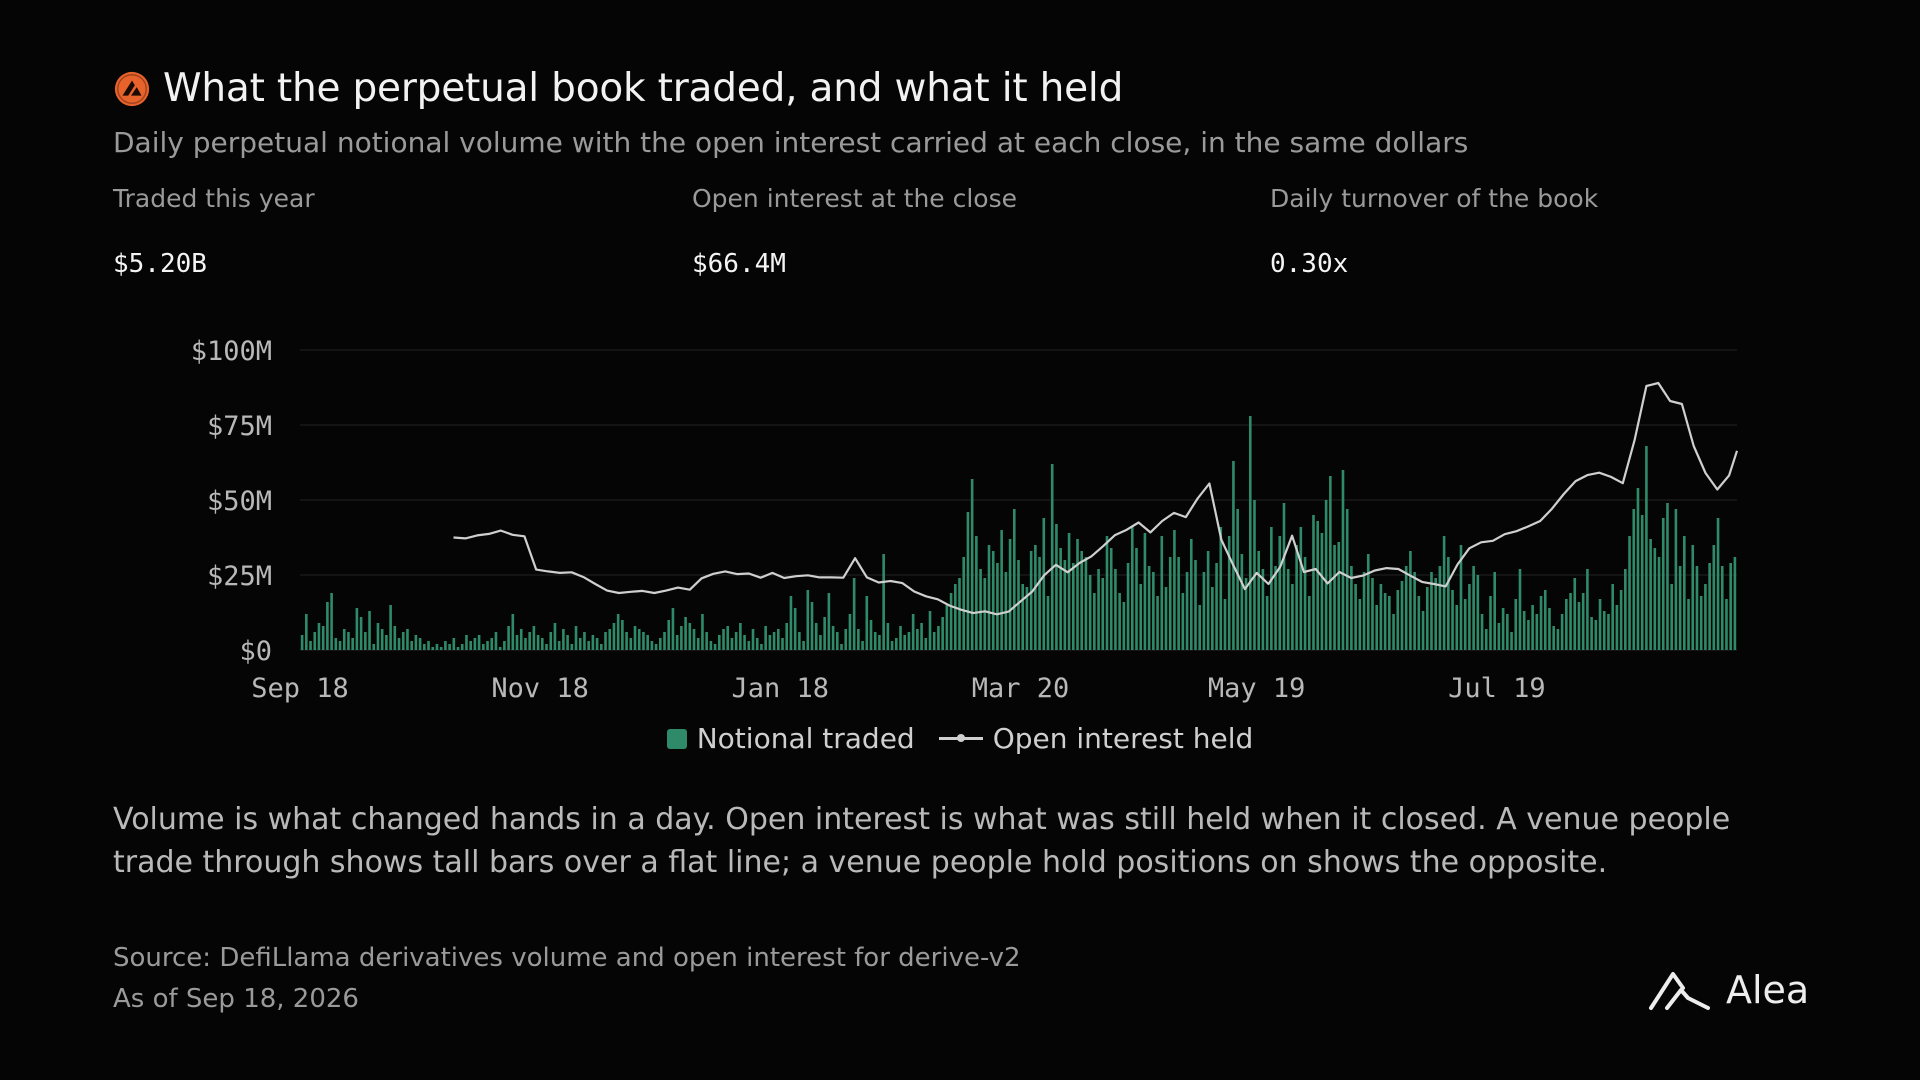 The width and height of the screenshot is (1920, 1080). I want to click on protocol-logo-icon, so click(132, 88).